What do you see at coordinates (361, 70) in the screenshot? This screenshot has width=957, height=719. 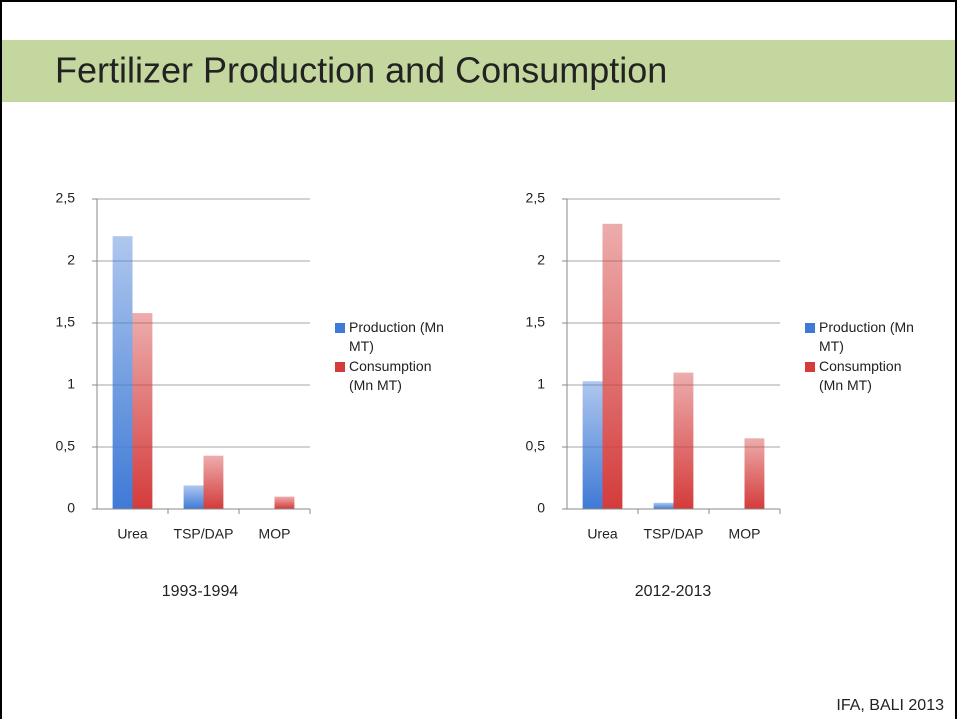 I see `slide-title: Fertilizer Production and Consumption` at bounding box center [361, 70].